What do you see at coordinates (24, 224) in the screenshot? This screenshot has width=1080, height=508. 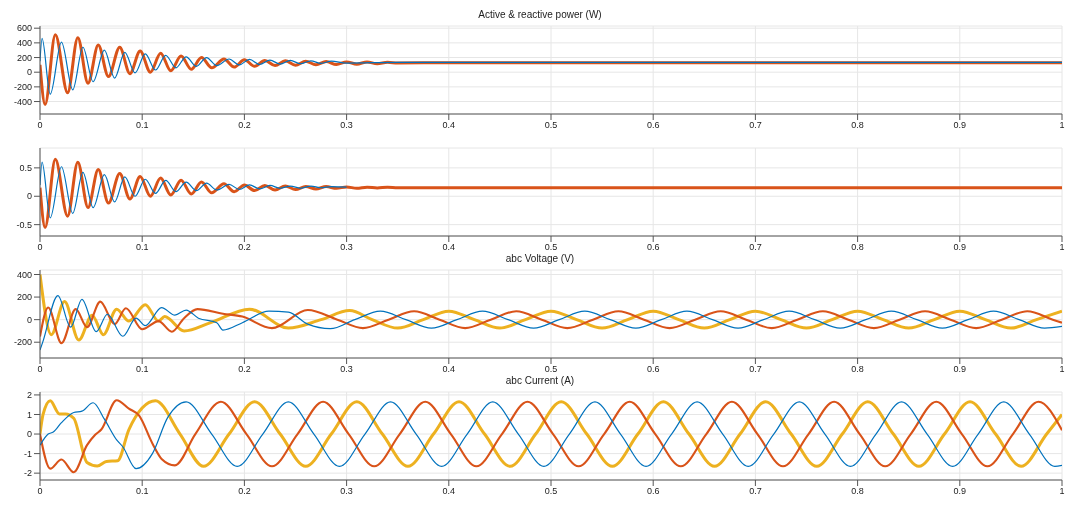 I see `y-tick-label: -0.5` at bounding box center [24, 224].